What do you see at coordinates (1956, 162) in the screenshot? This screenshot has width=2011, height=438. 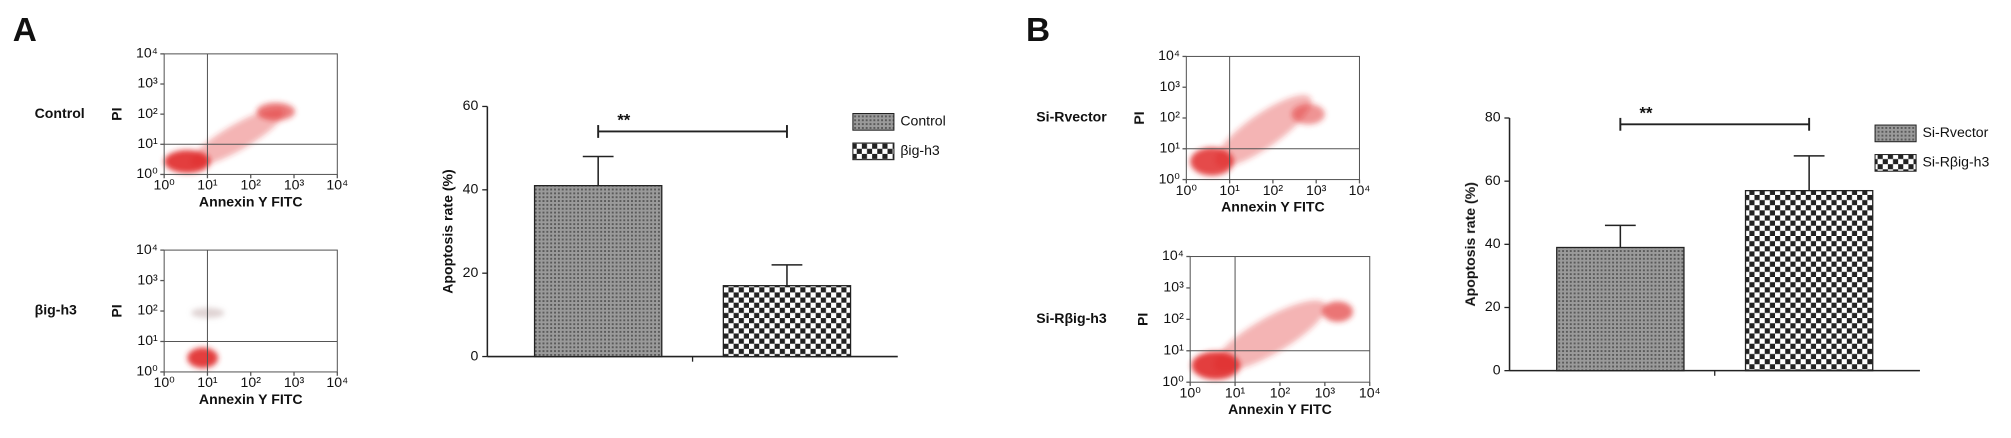 I see `legend-label: Si-Rβig-h3` at bounding box center [1956, 162].